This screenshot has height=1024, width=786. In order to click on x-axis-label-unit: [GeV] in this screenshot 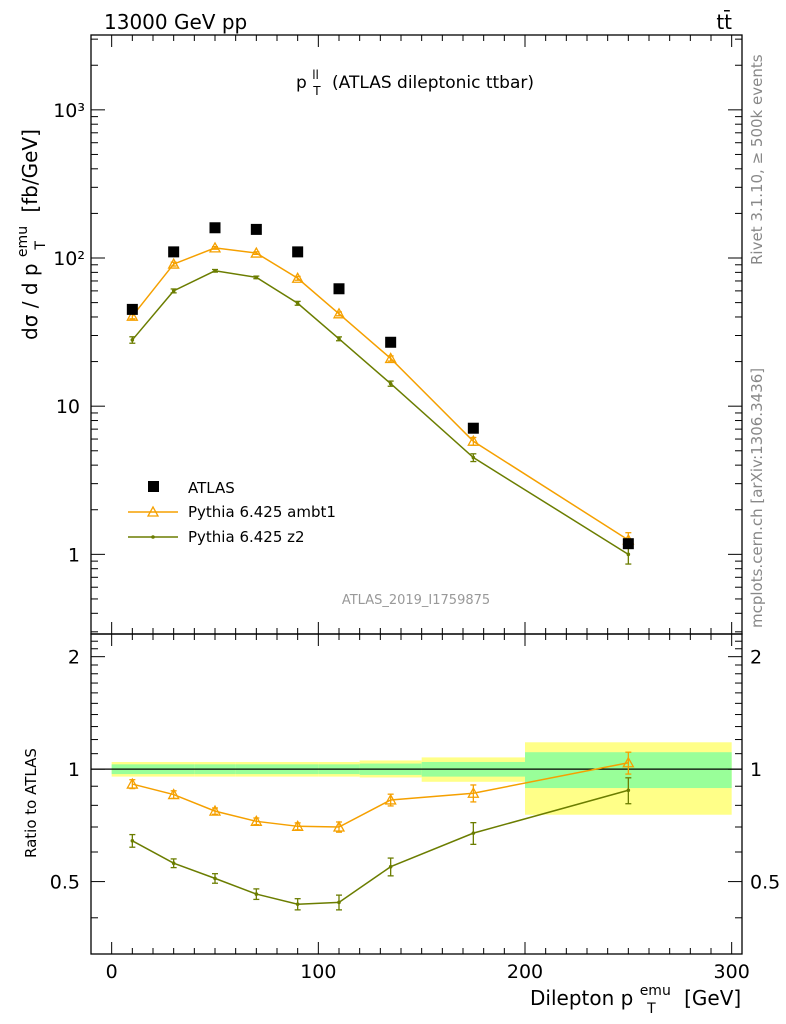, I will do `click(712, 998)`.